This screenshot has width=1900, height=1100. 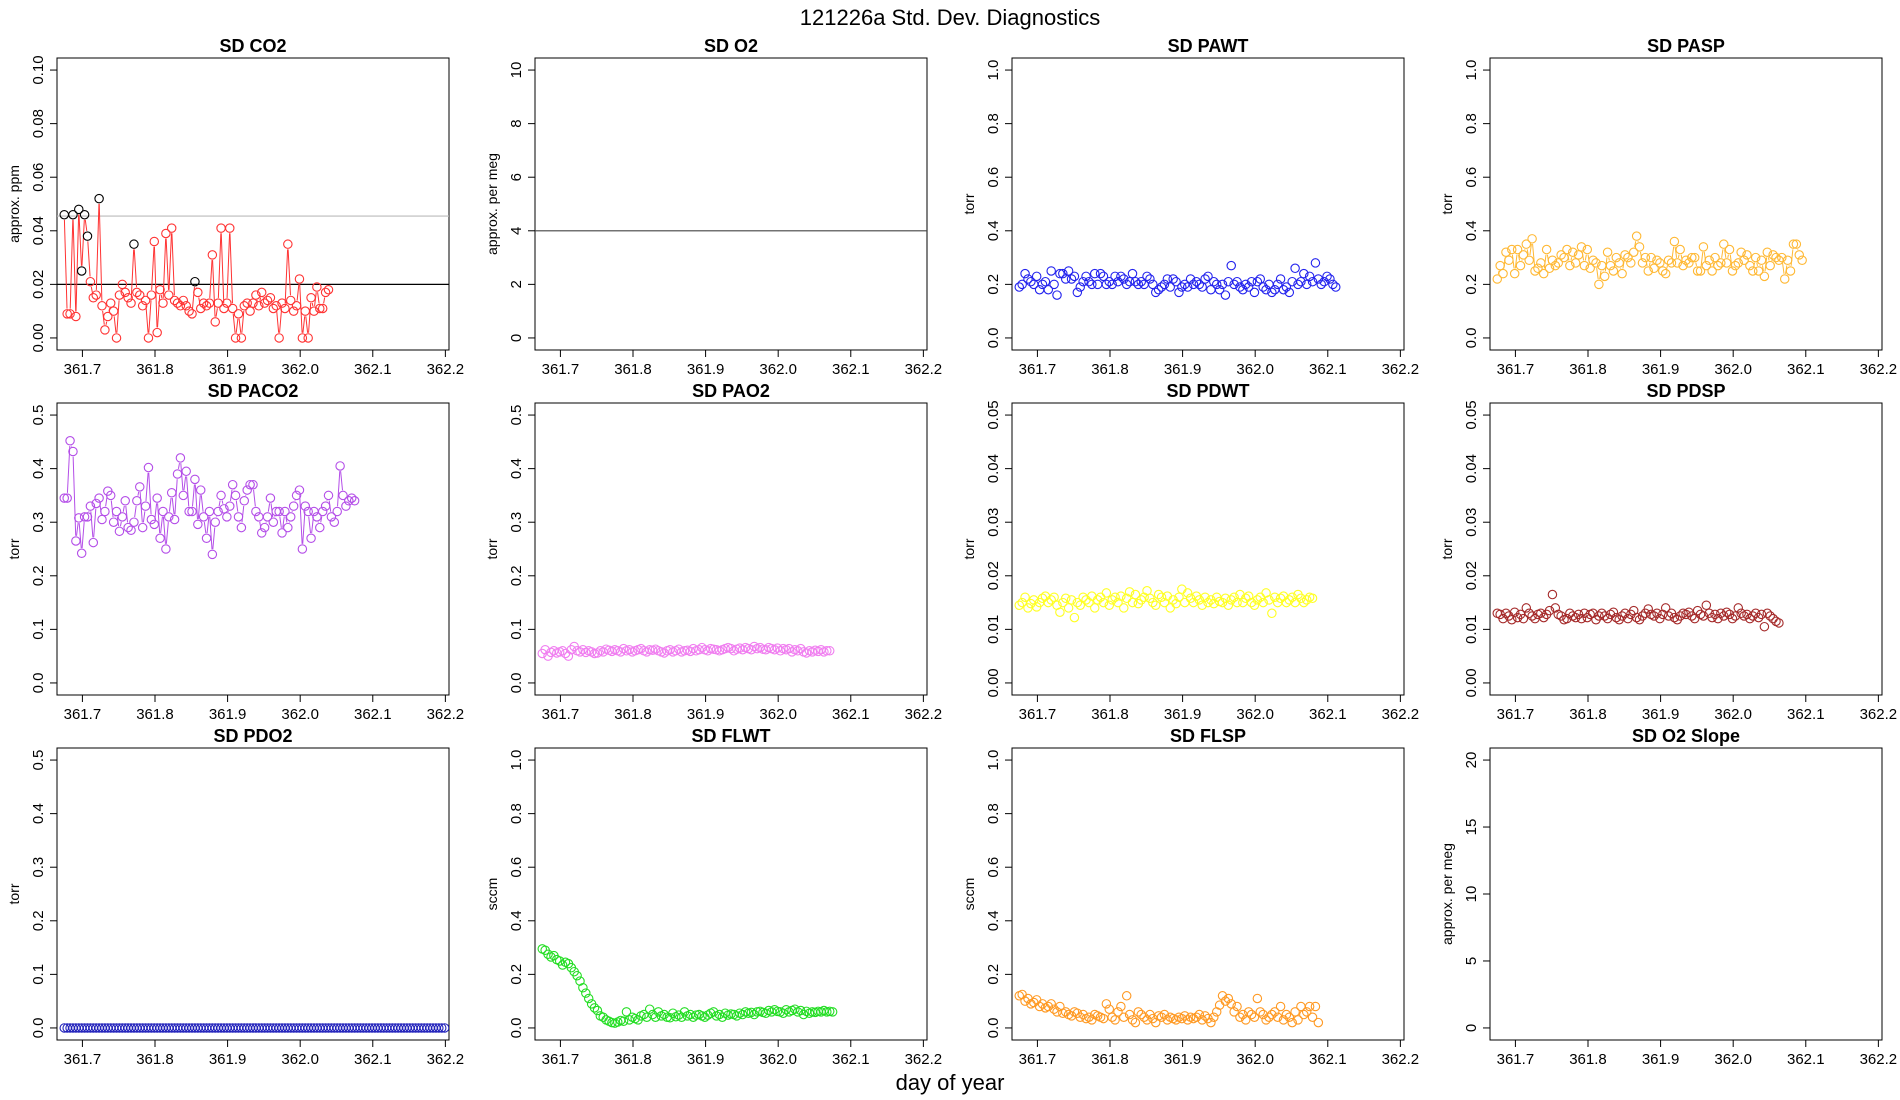 What do you see at coordinates (446, 369) in the screenshot?
I see `x-tick-label: 362.2` at bounding box center [446, 369].